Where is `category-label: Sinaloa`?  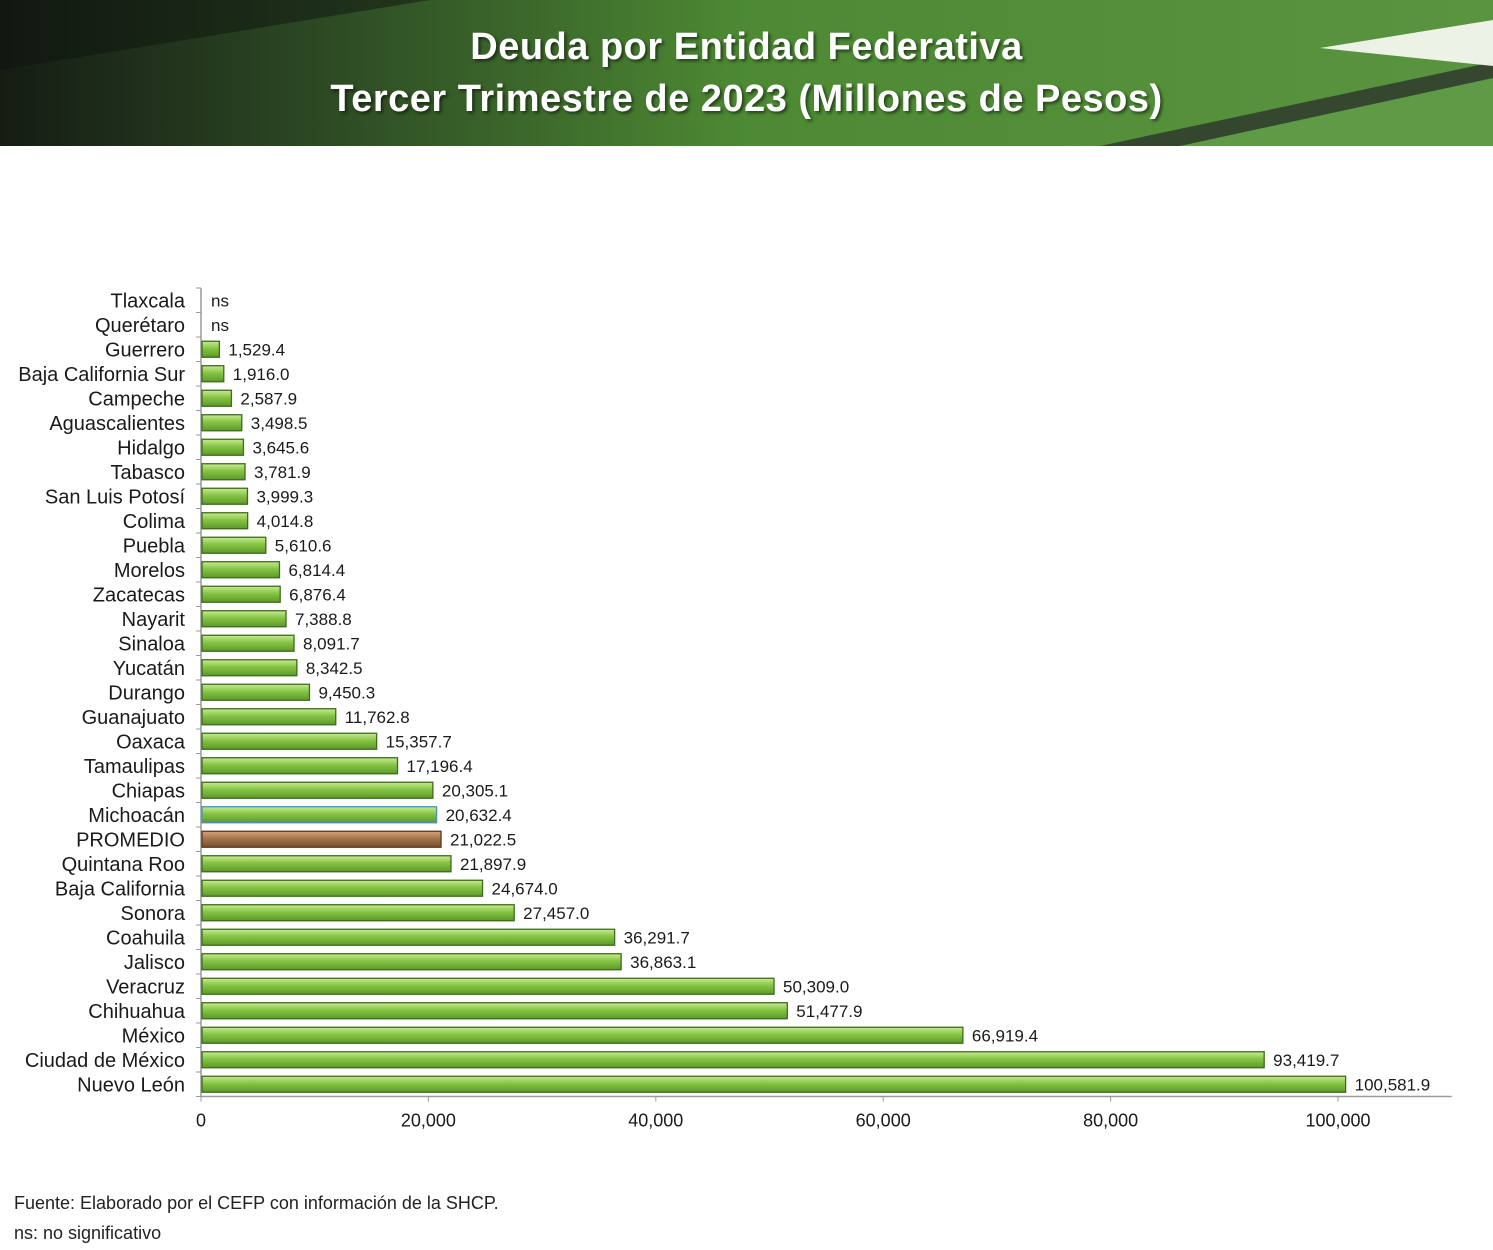 category-label: Sinaloa is located at coordinates (152, 644).